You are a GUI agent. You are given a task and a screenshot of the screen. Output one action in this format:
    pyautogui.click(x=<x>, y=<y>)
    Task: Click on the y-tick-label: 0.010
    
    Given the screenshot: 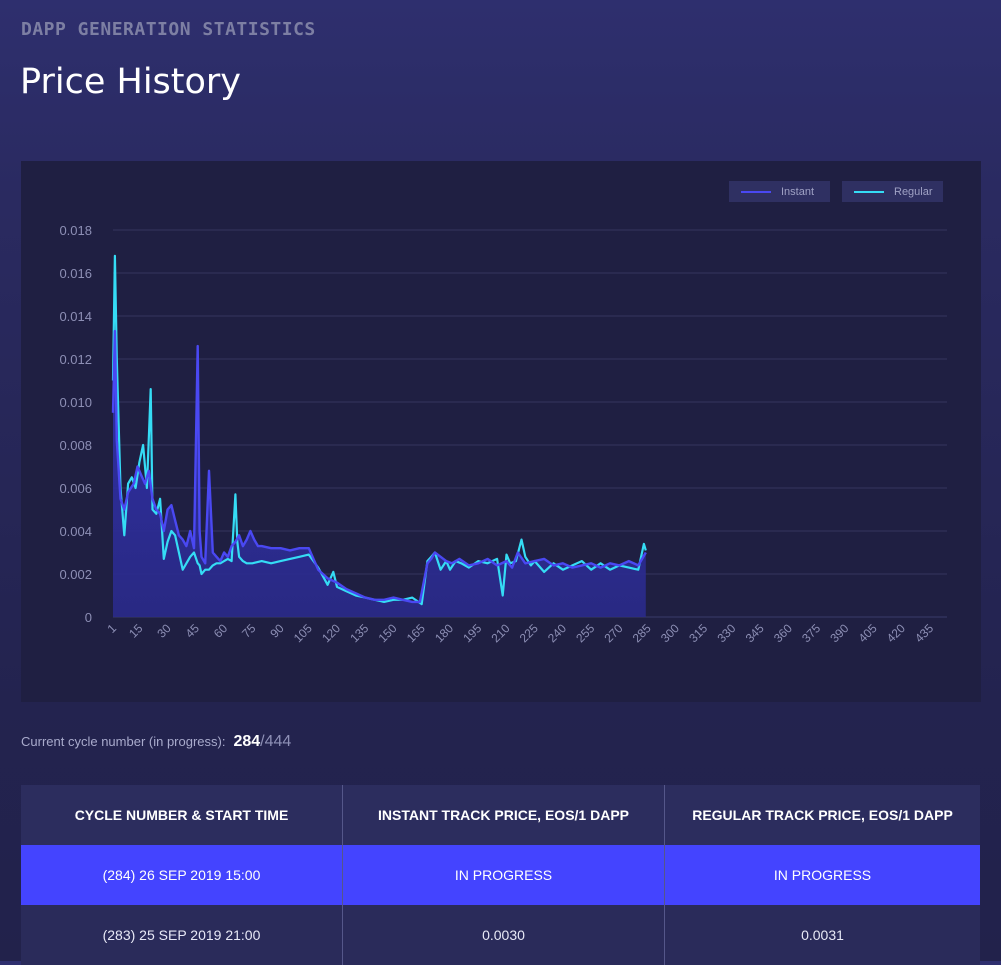 What is the action you would take?
    pyautogui.click(x=75, y=402)
    